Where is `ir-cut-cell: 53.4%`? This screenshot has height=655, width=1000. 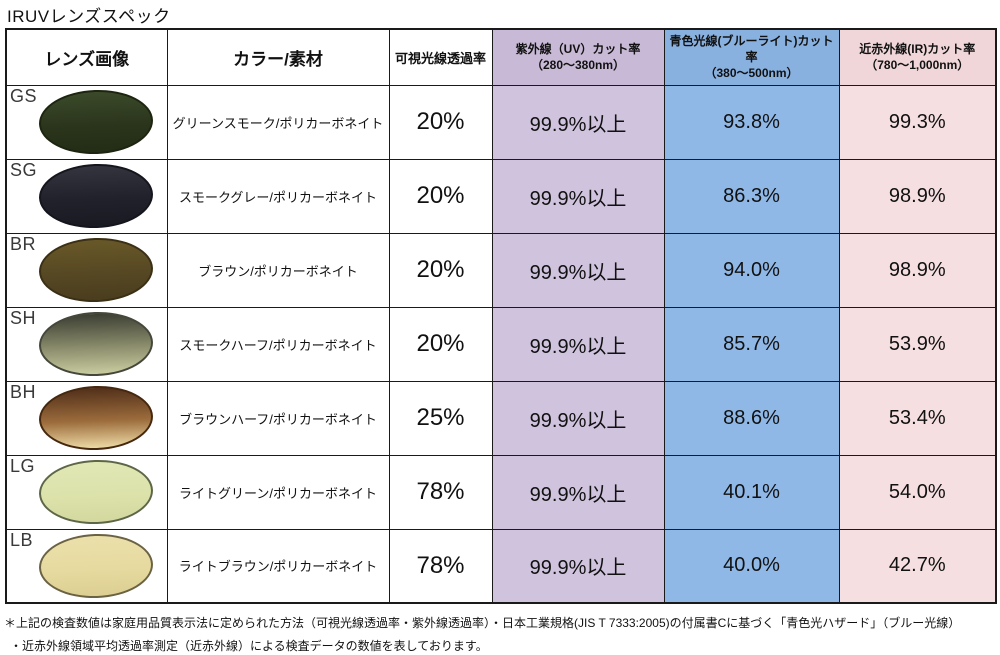
ir-cut-cell: 53.4% is located at coordinates (917, 418).